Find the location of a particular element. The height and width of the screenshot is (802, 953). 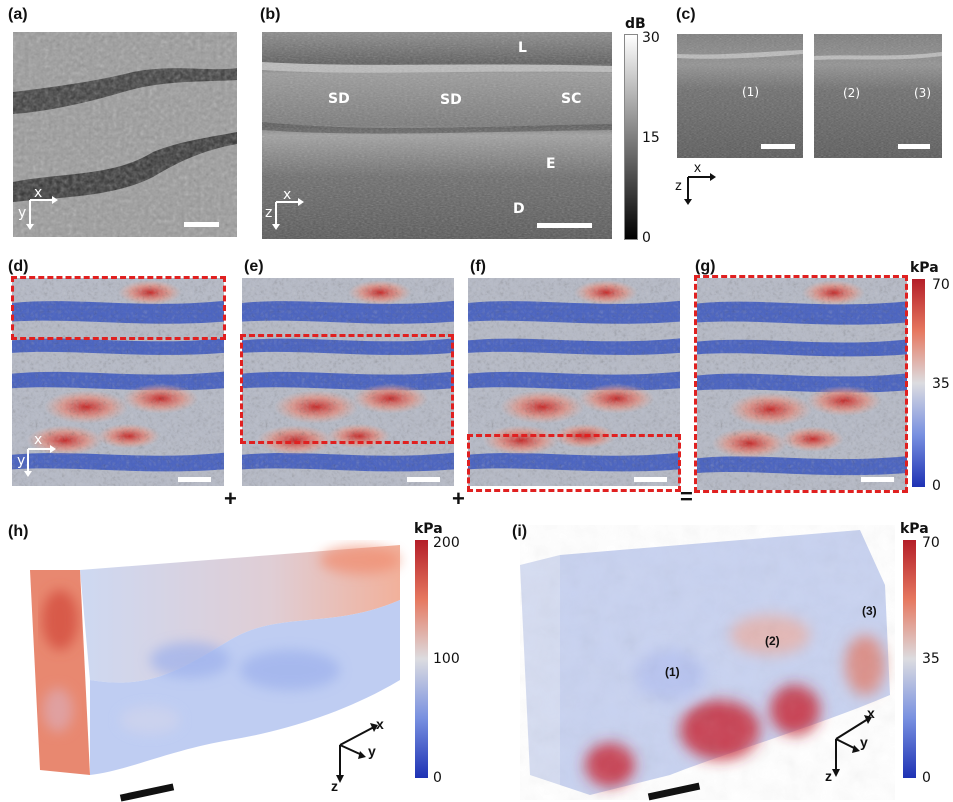

axis-z-i: z is located at coordinates (828, 776).